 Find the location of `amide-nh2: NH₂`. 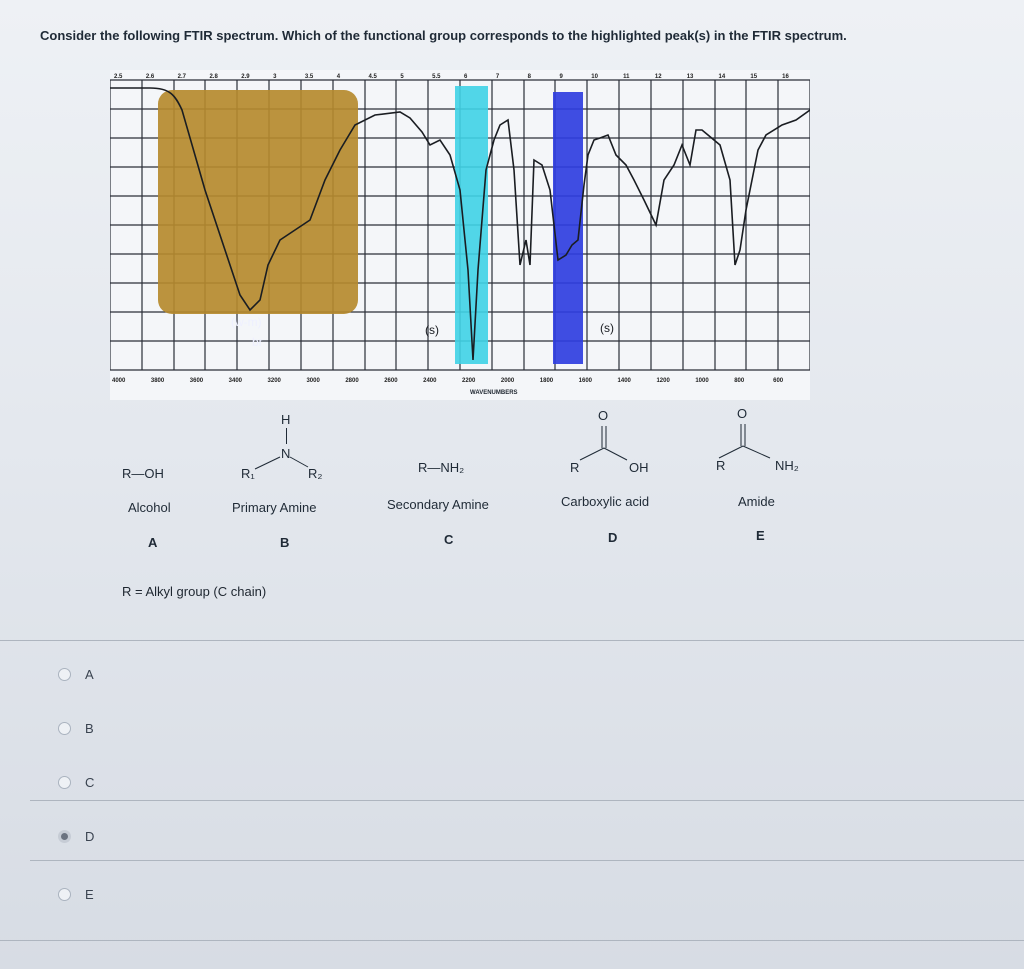

amide-nh2: NH₂ is located at coordinates (787, 465).